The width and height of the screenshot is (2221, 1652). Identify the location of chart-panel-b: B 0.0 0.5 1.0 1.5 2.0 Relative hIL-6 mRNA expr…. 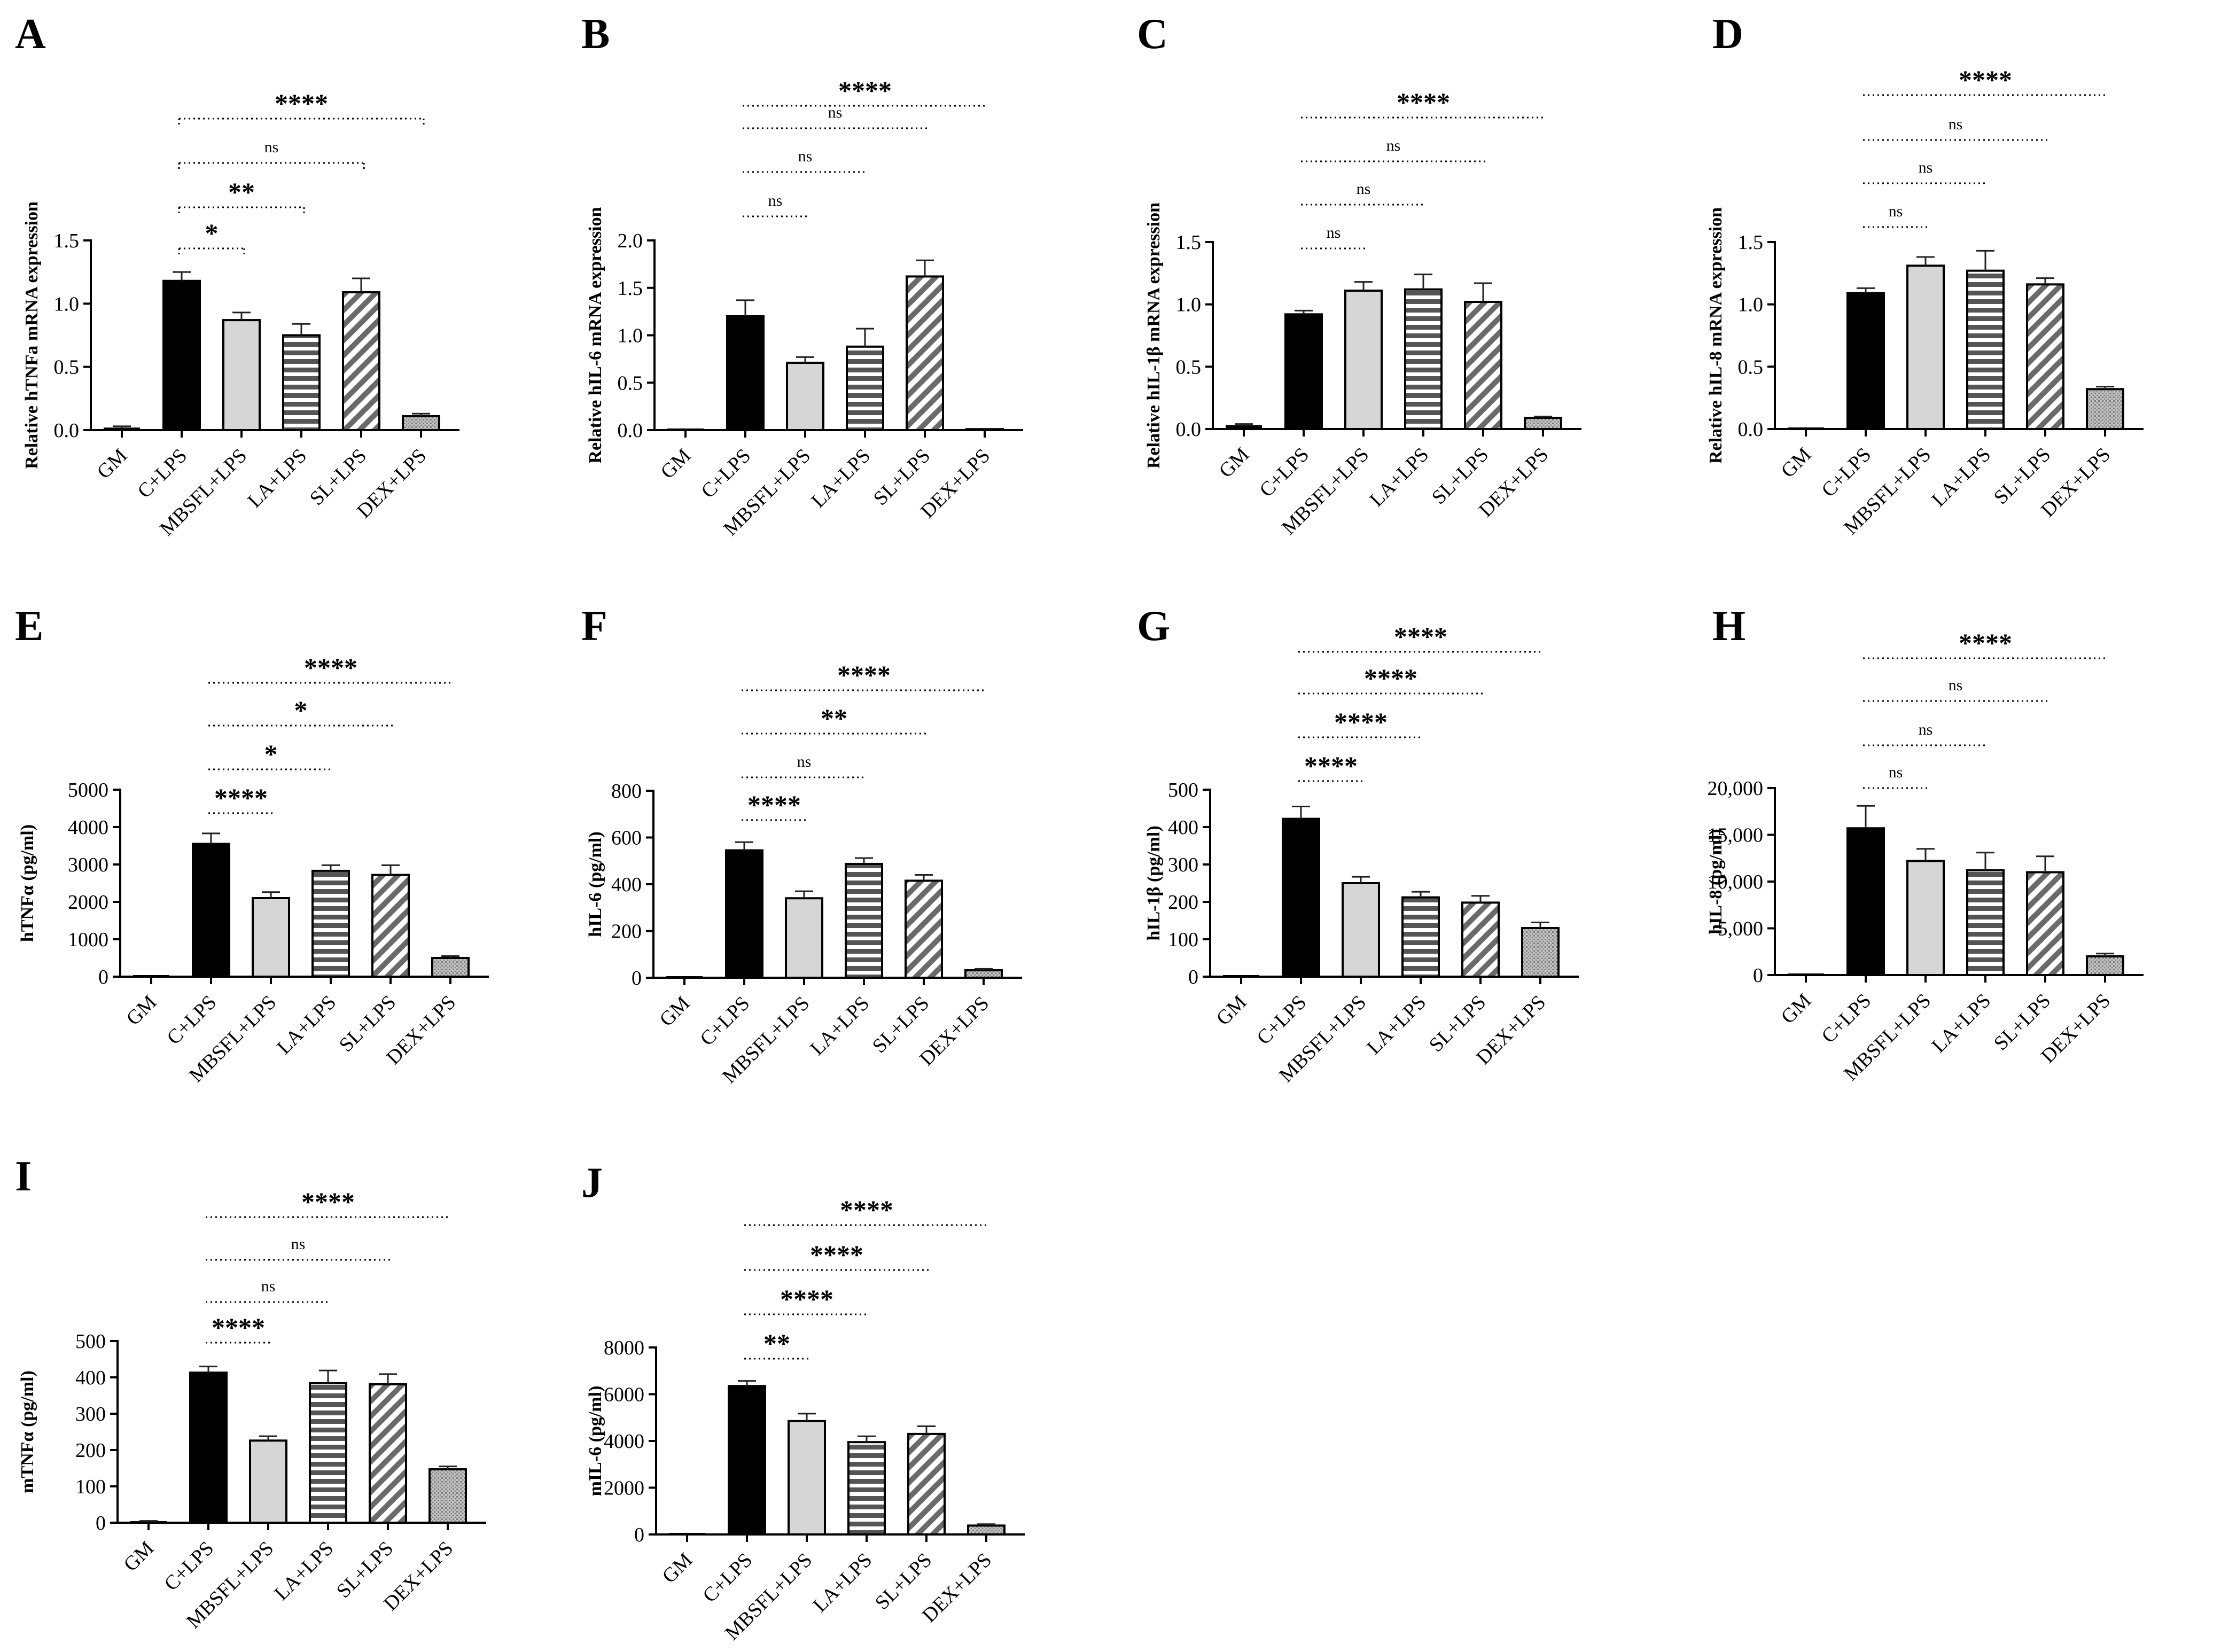
(802, 275).